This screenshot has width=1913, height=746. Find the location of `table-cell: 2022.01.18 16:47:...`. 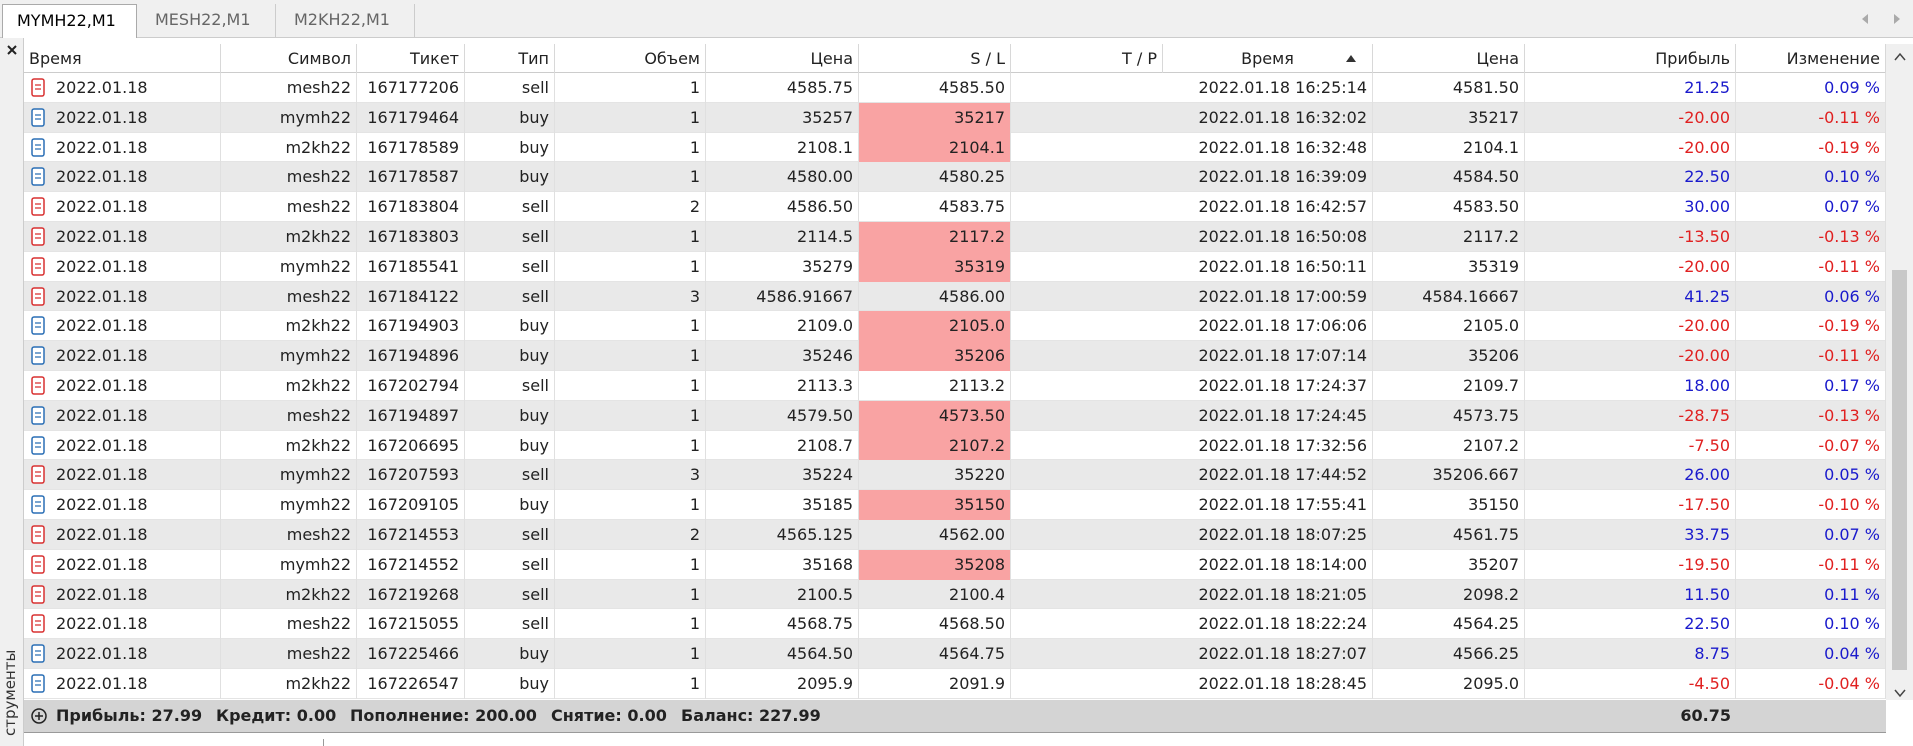

table-cell: 2022.01.18 16:47:... is located at coordinates (122, 266).